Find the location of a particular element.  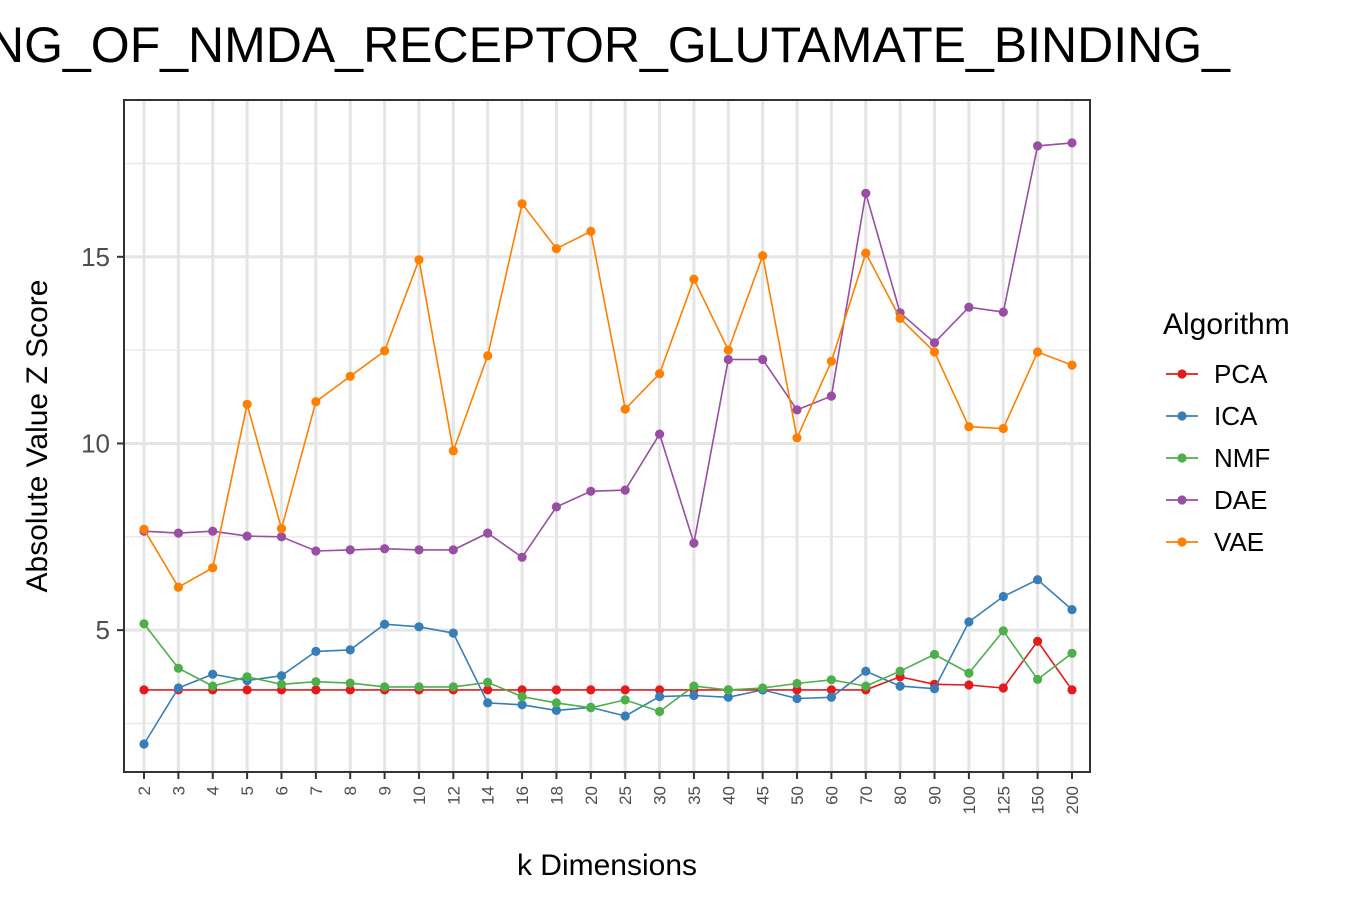

y-tick-label: 15 is located at coordinates (95, 257).